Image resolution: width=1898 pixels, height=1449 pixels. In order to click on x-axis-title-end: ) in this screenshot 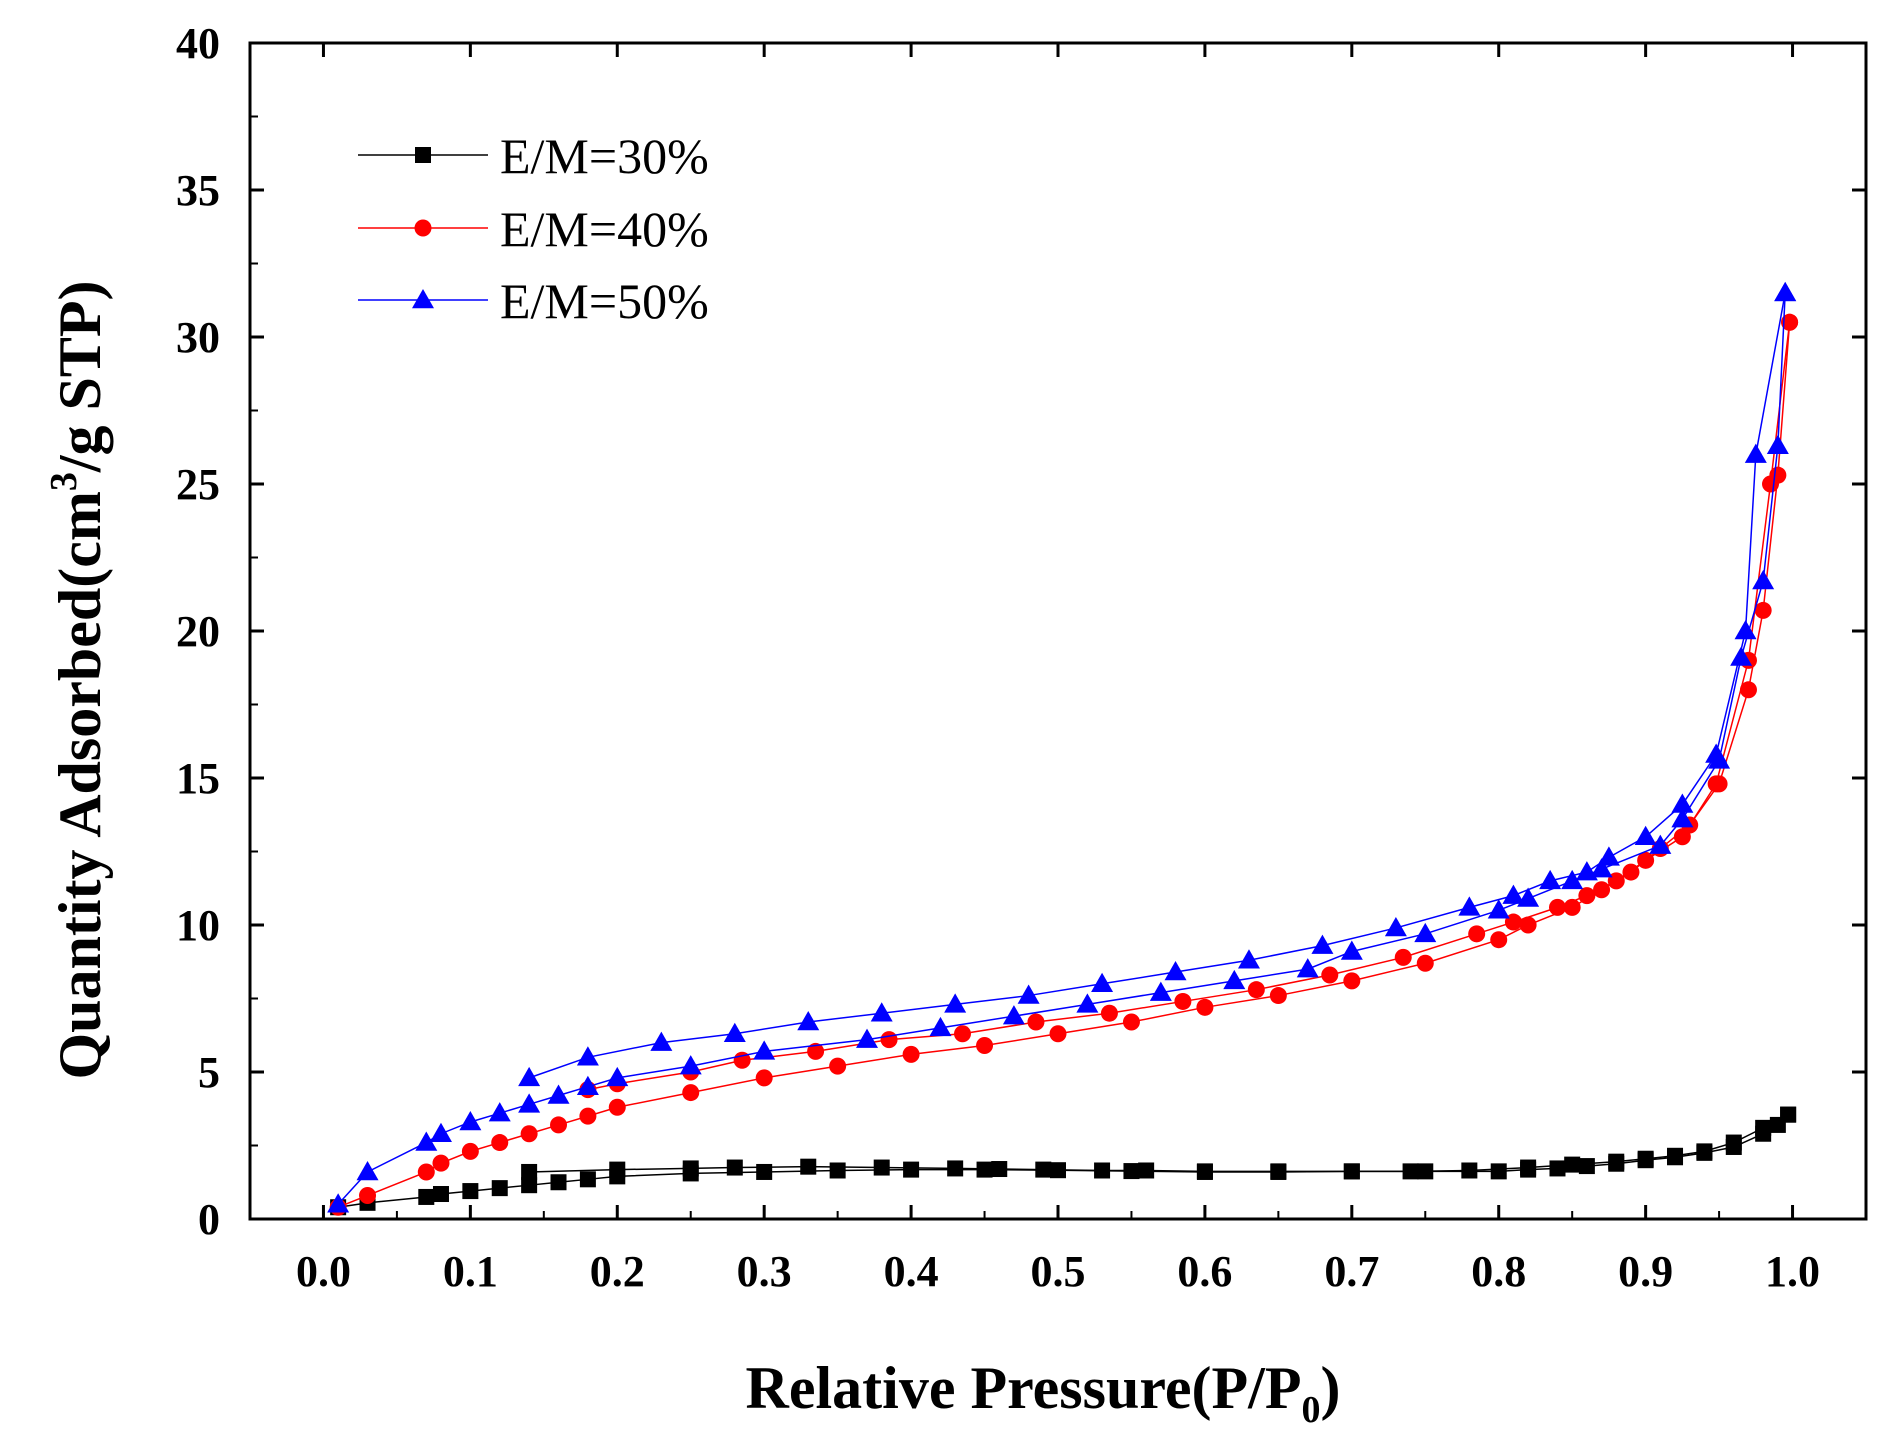, I will do `click(1330, 1388)`.